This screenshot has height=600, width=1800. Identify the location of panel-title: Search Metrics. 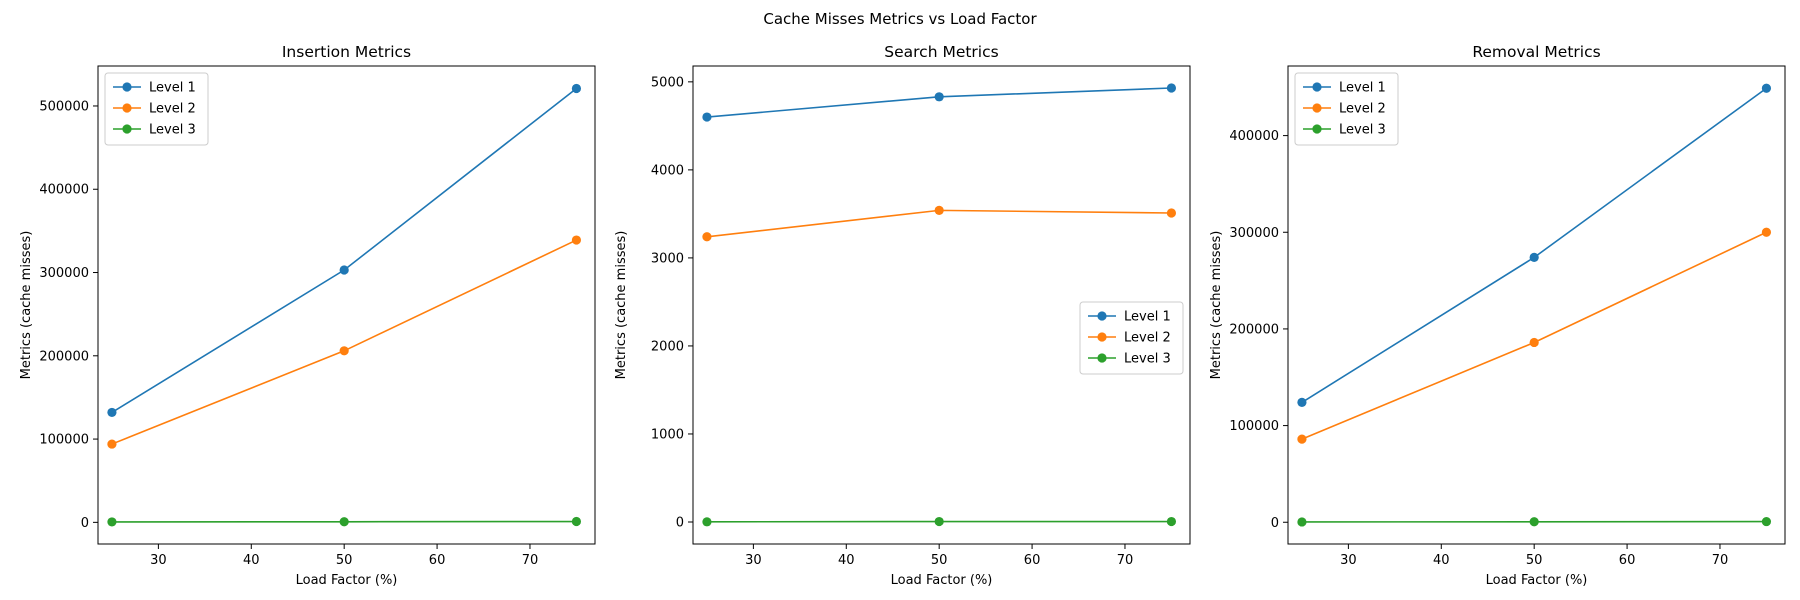
(941, 52).